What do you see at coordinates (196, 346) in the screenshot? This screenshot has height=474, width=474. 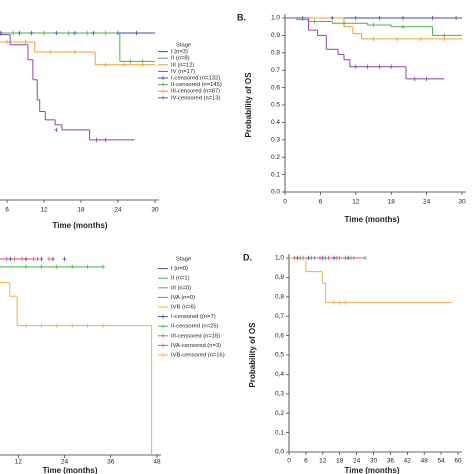 I see `legend-label: IVA-censored (n=3)` at bounding box center [196, 346].